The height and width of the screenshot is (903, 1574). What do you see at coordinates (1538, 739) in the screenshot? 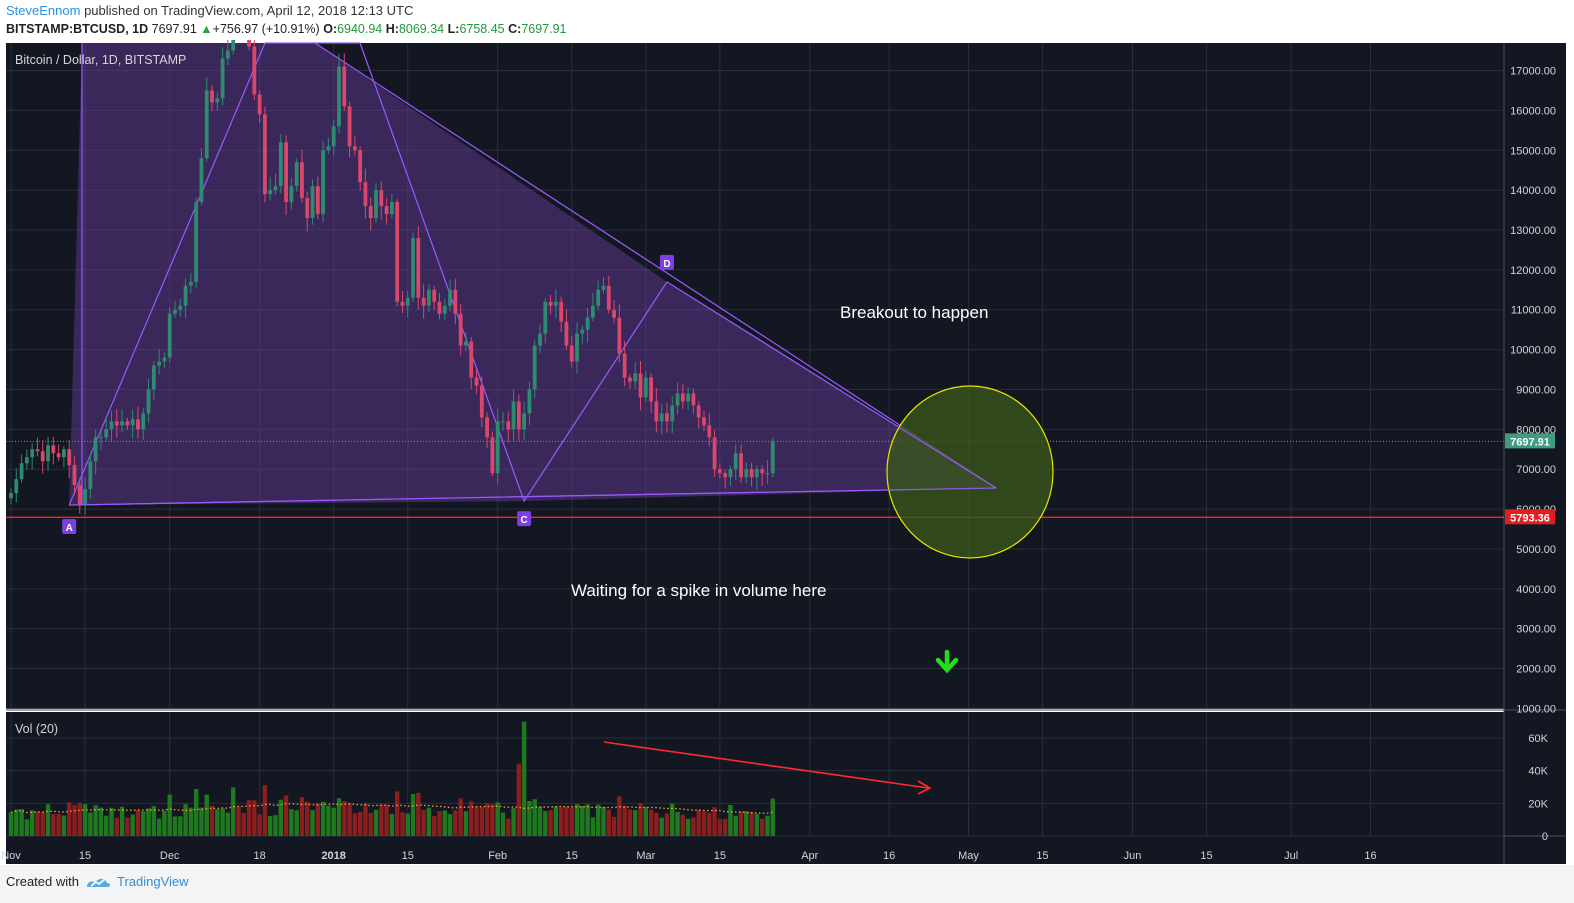
I see `volume-tick-label: 60K` at bounding box center [1538, 739].